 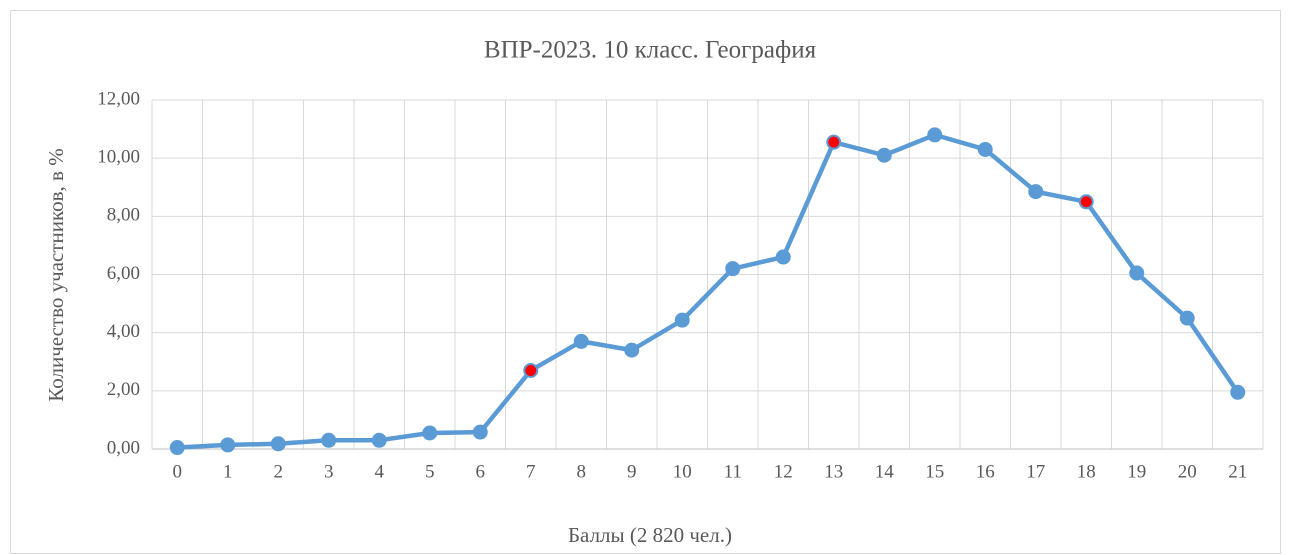 I want to click on x-tick-label: 12, so click(x=783, y=471).